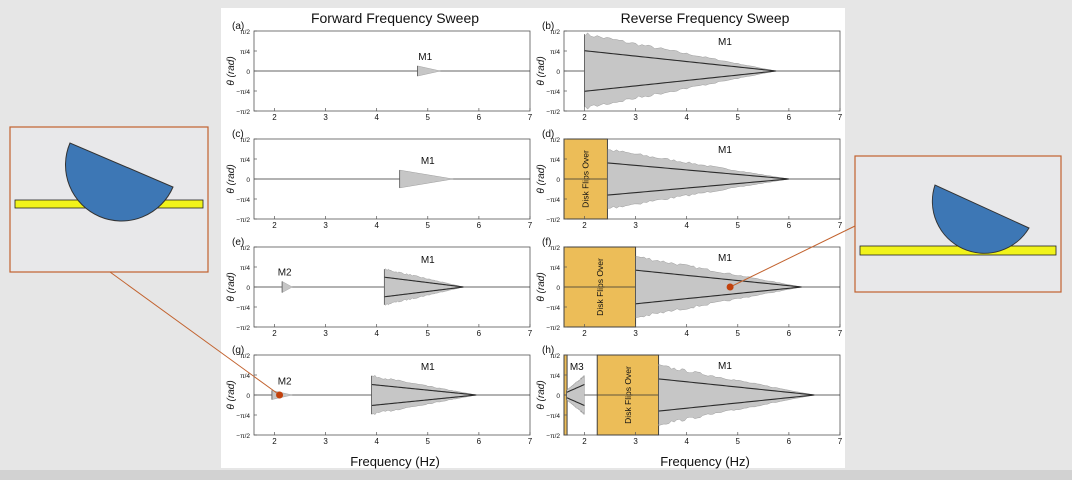 The image size is (1072, 480). I want to click on panel-label: (g), so click(238, 350).